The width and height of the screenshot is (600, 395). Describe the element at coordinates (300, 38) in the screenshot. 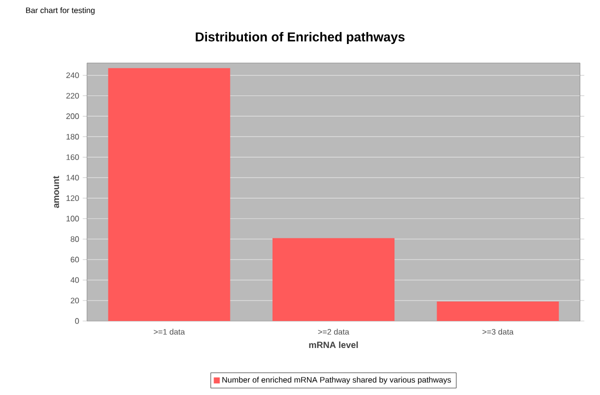

I see `chart-title: Distribution of Enriched pathways` at that location.